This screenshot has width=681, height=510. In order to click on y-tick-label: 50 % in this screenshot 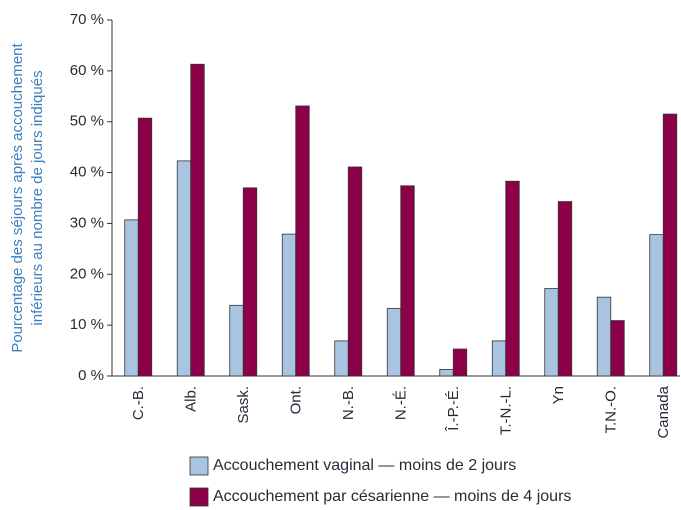, I will do `click(87, 121)`.